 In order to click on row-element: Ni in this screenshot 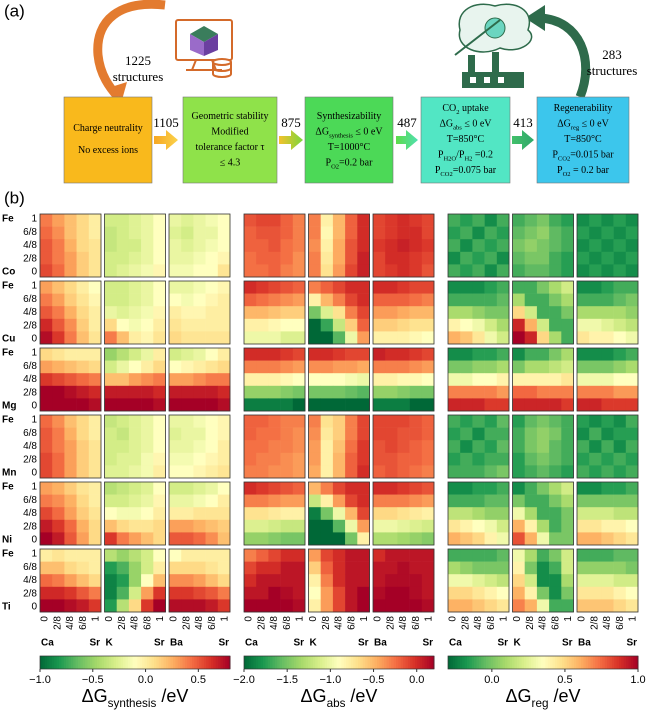, I will do `click(7, 540)`.